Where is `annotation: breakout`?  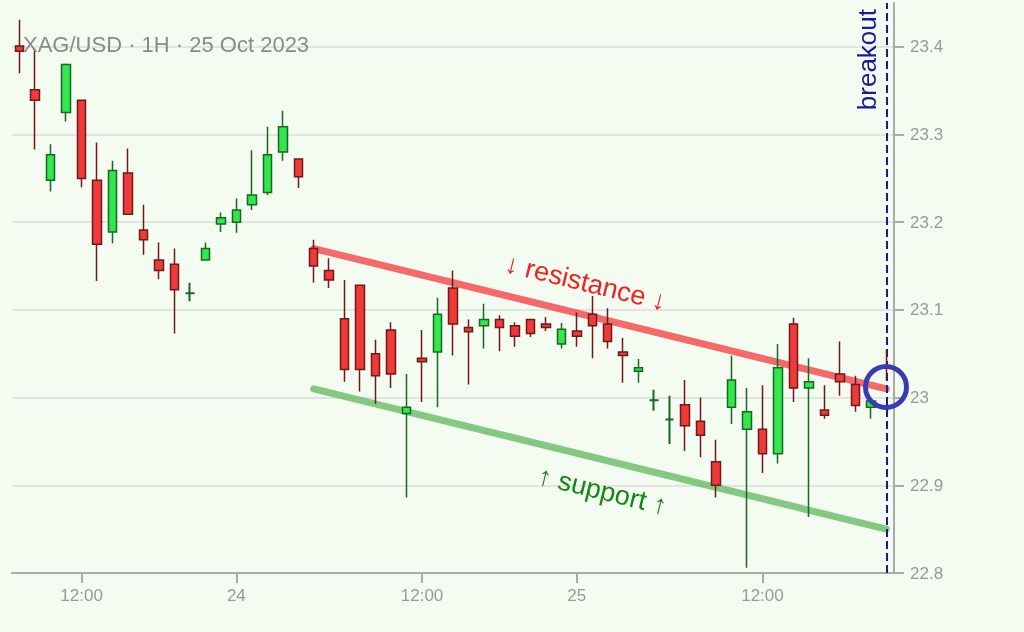
annotation: breakout is located at coordinates (867, 59).